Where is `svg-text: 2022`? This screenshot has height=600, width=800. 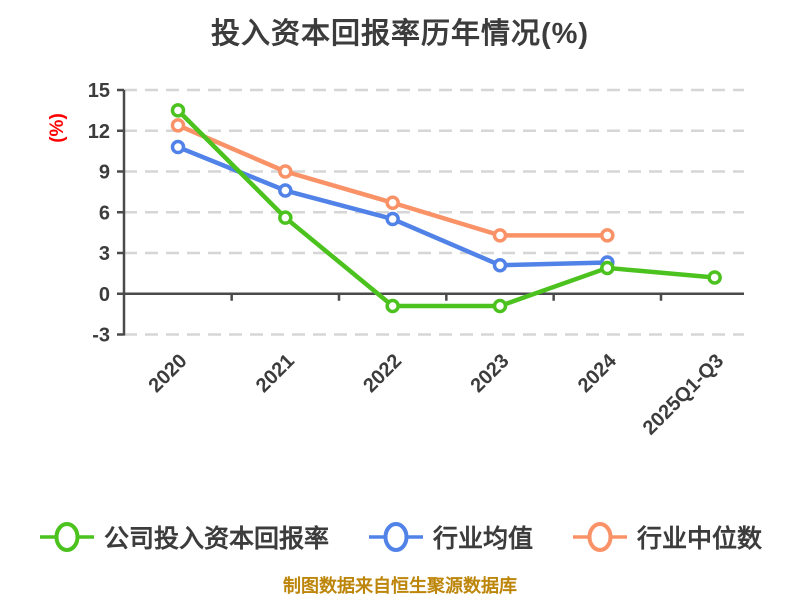
svg-text: 2022 is located at coordinates (382, 373).